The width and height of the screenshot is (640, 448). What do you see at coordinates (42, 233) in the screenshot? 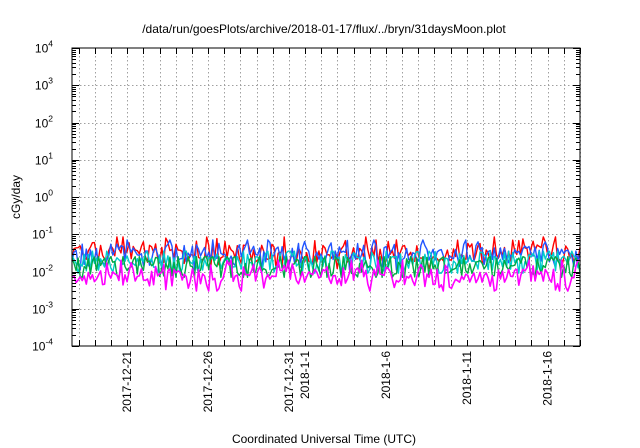
I see `y-tick-label: 10⁻¹` at bounding box center [42, 233].